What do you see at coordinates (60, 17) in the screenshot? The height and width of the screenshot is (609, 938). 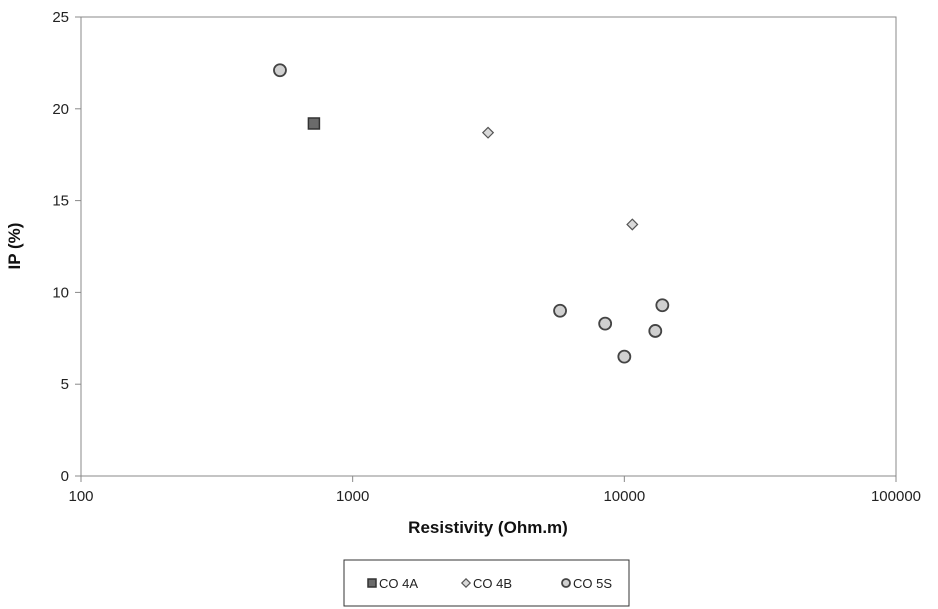 I see `y-tick-label: 25` at bounding box center [60, 17].